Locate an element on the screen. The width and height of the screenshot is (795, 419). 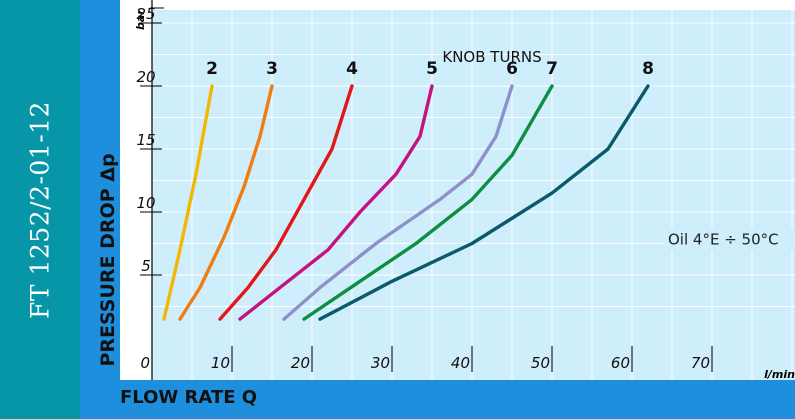
y-tick-label: 20 is located at coordinates (145, 77).